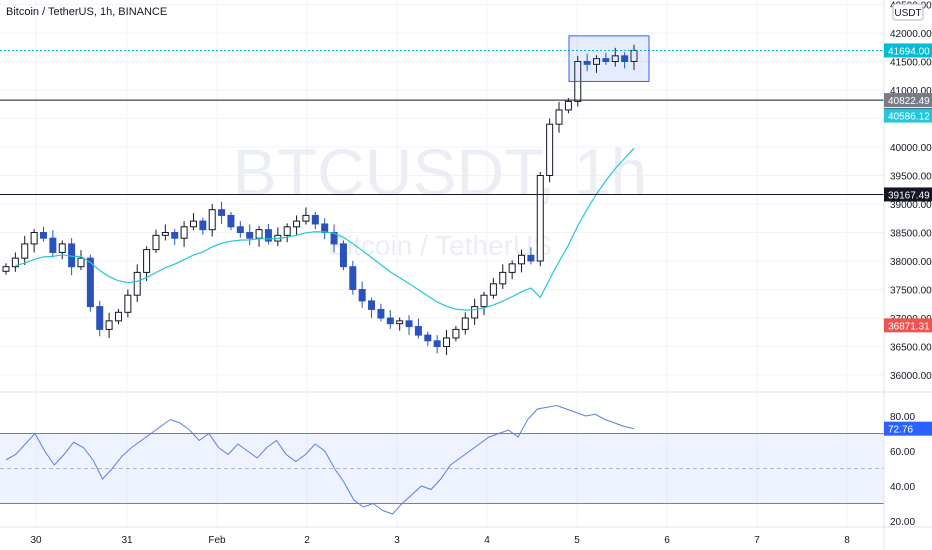 This screenshot has width=932, height=550. What do you see at coordinates (911, 205) in the screenshot?
I see `price-tick-label: 39000.00` at bounding box center [911, 205].